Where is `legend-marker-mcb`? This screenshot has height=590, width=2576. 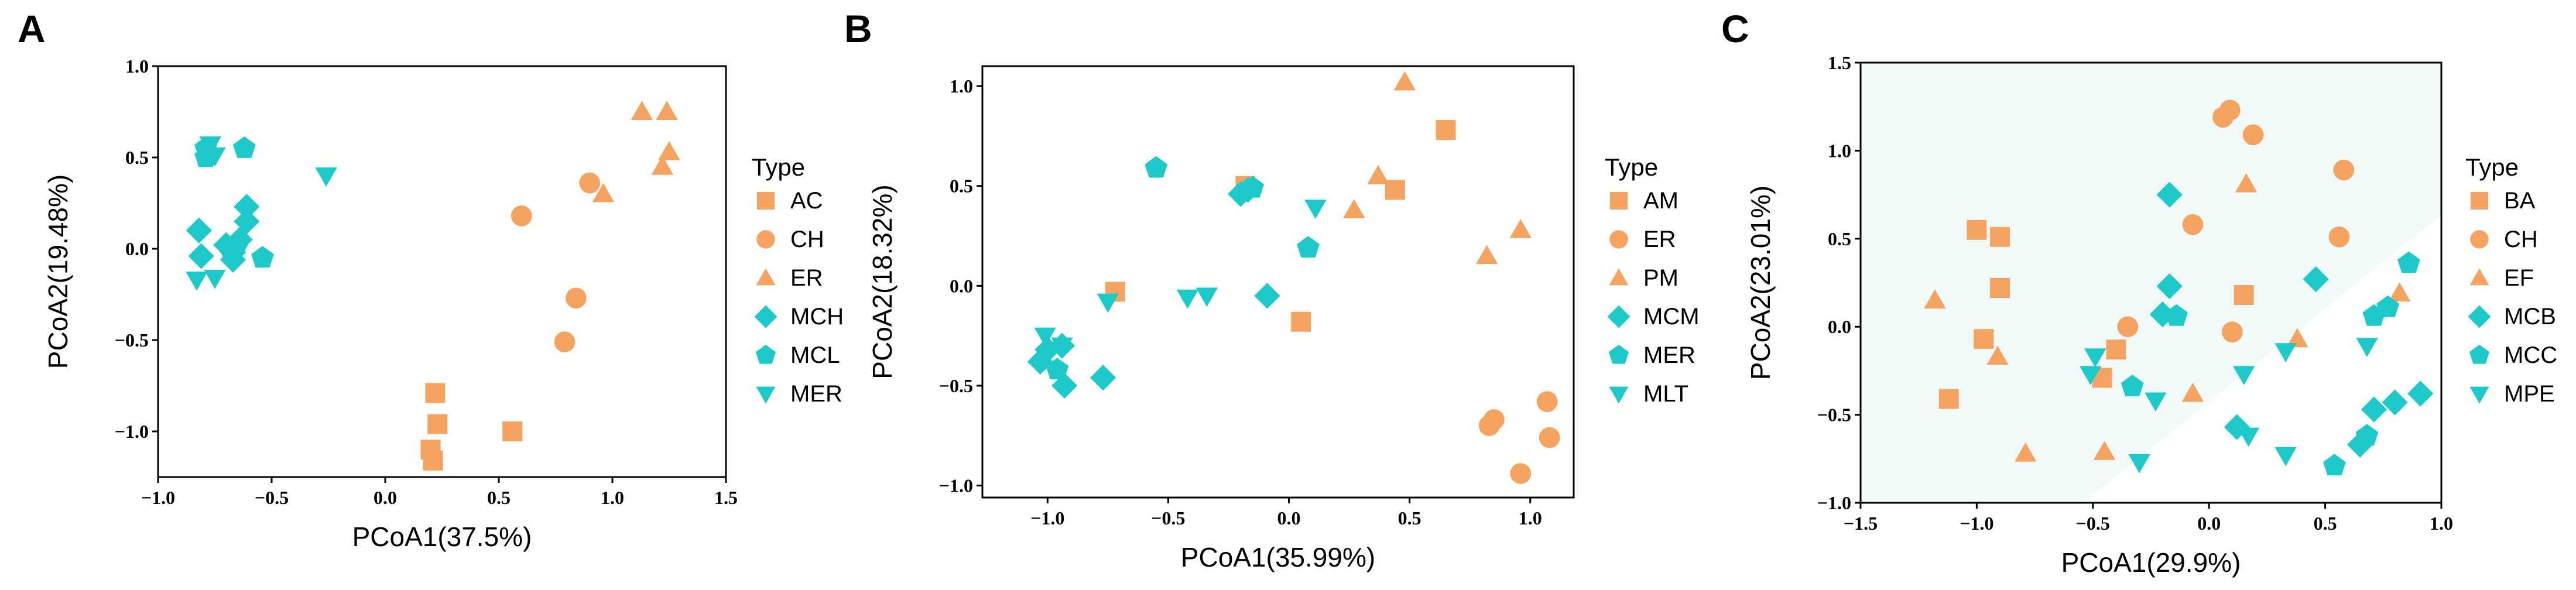
legend-marker-mcb is located at coordinates (2479, 316).